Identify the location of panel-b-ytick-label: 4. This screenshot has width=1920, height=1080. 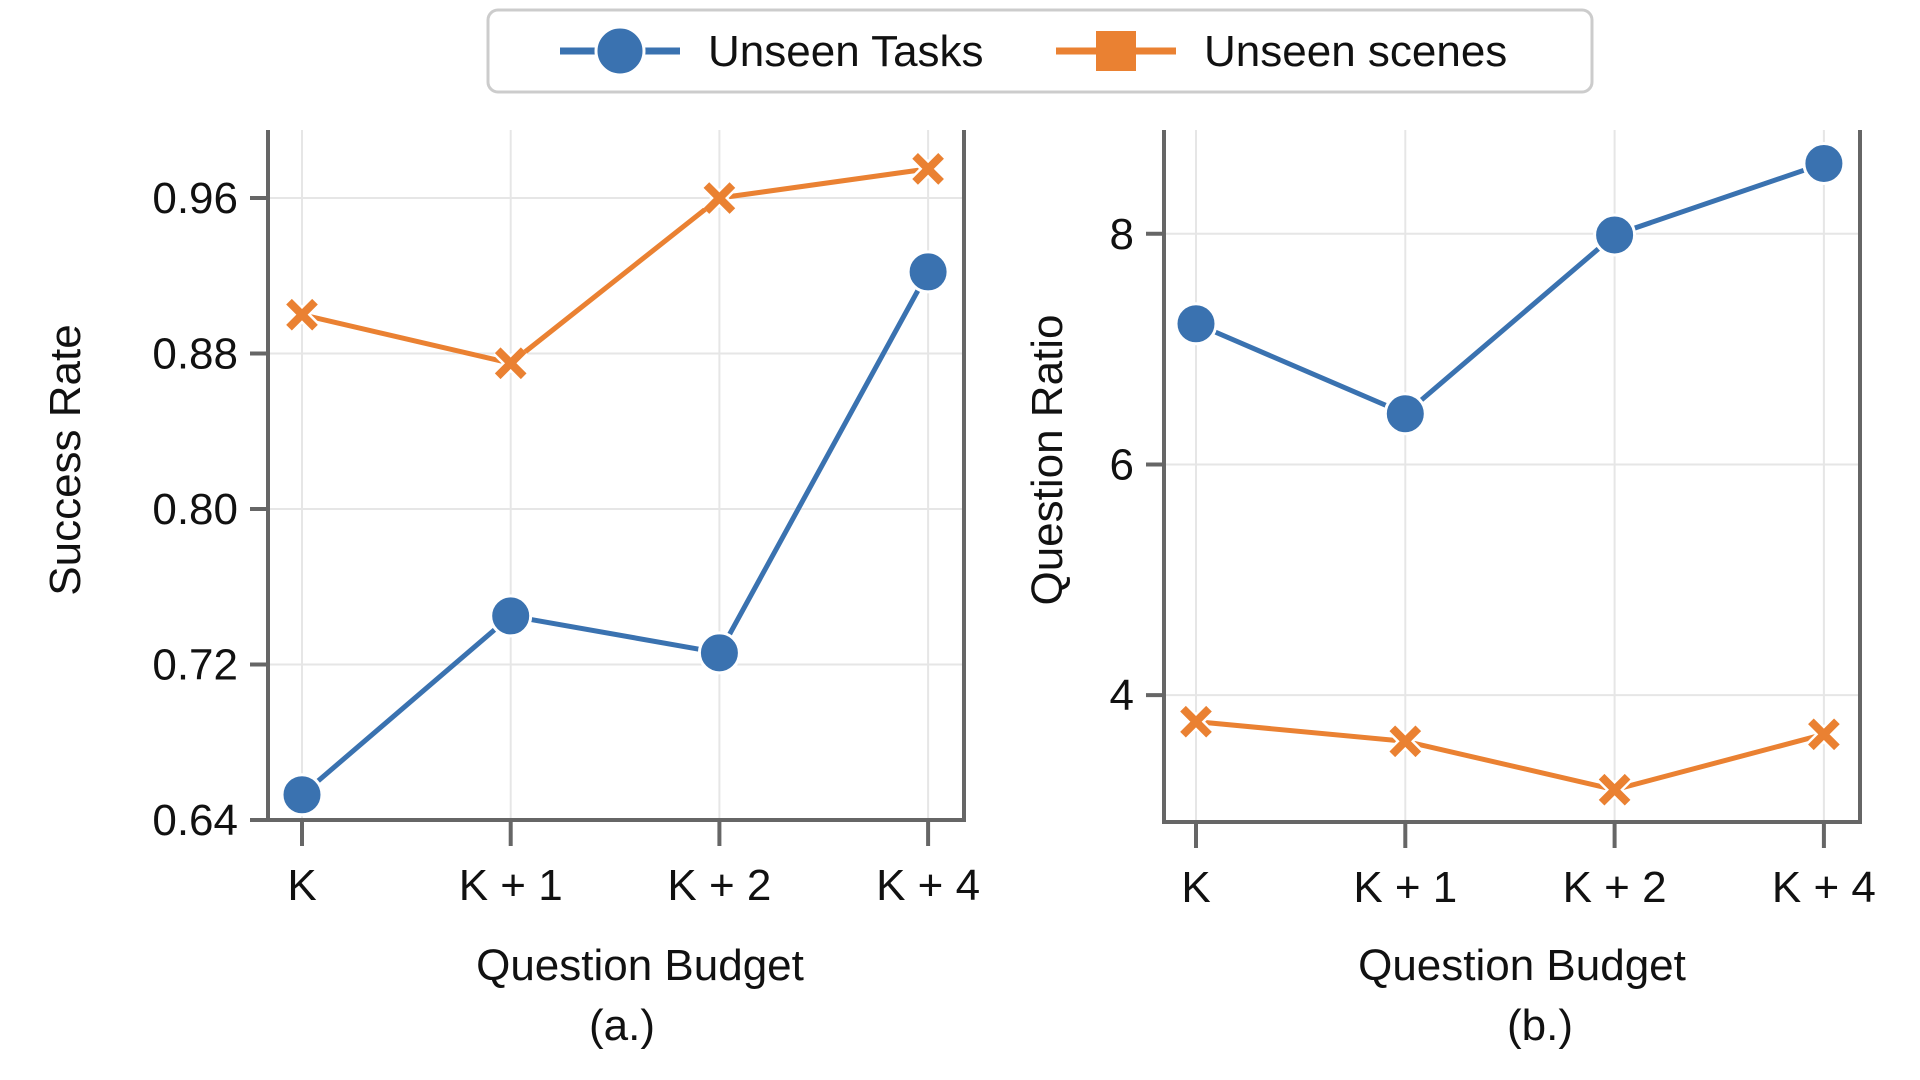
(1122, 695).